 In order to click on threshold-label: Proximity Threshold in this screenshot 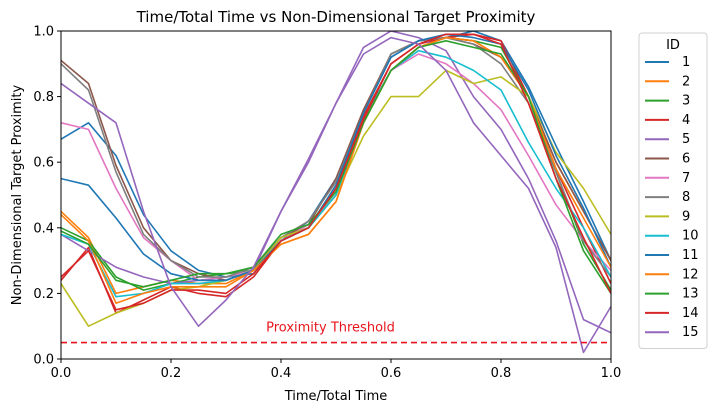, I will do `click(330, 328)`.